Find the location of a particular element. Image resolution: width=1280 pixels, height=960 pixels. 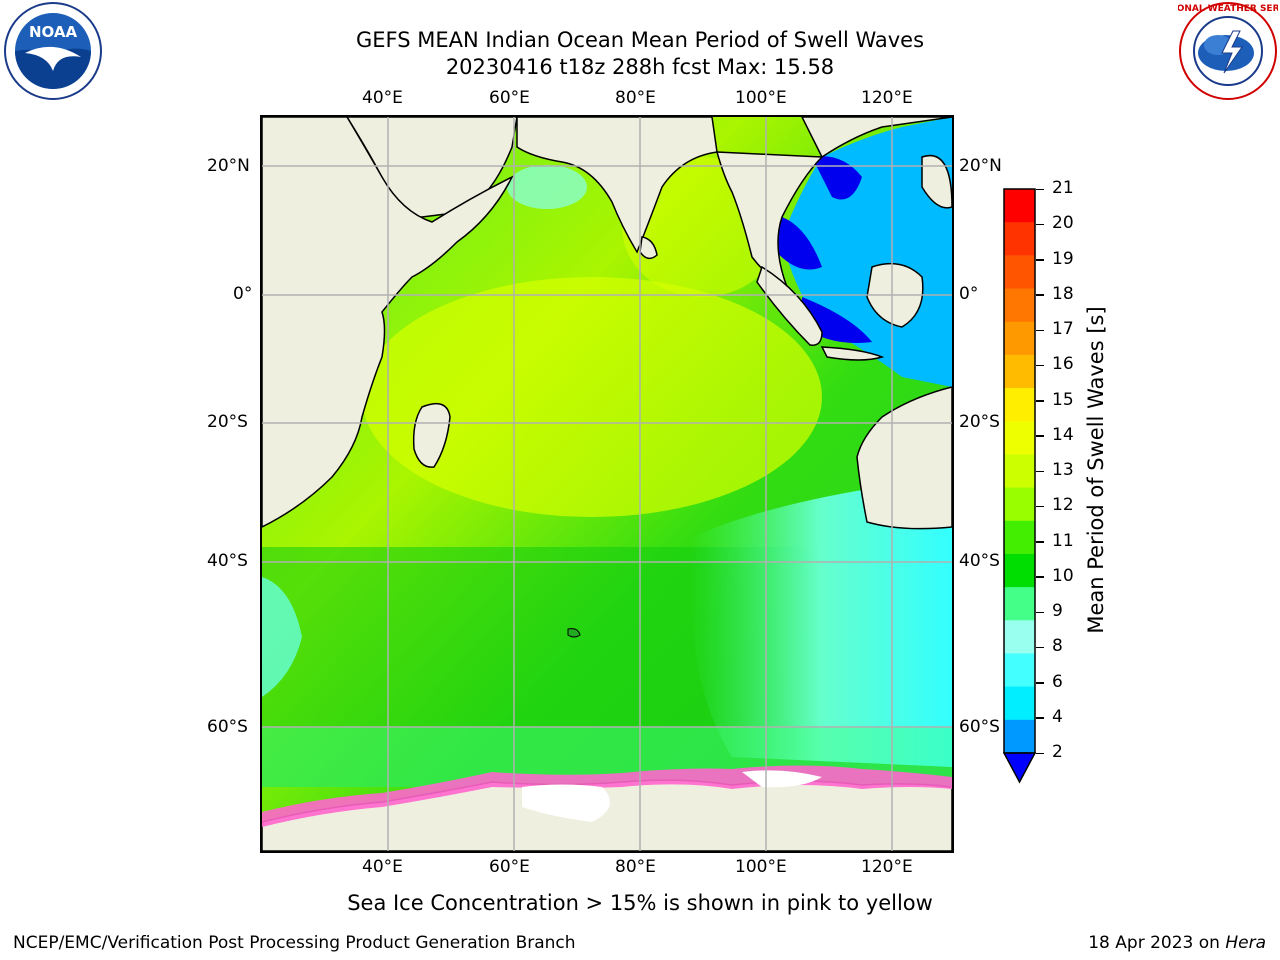

colorbar-tick-label: 15 is located at coordinates (1063, 399).